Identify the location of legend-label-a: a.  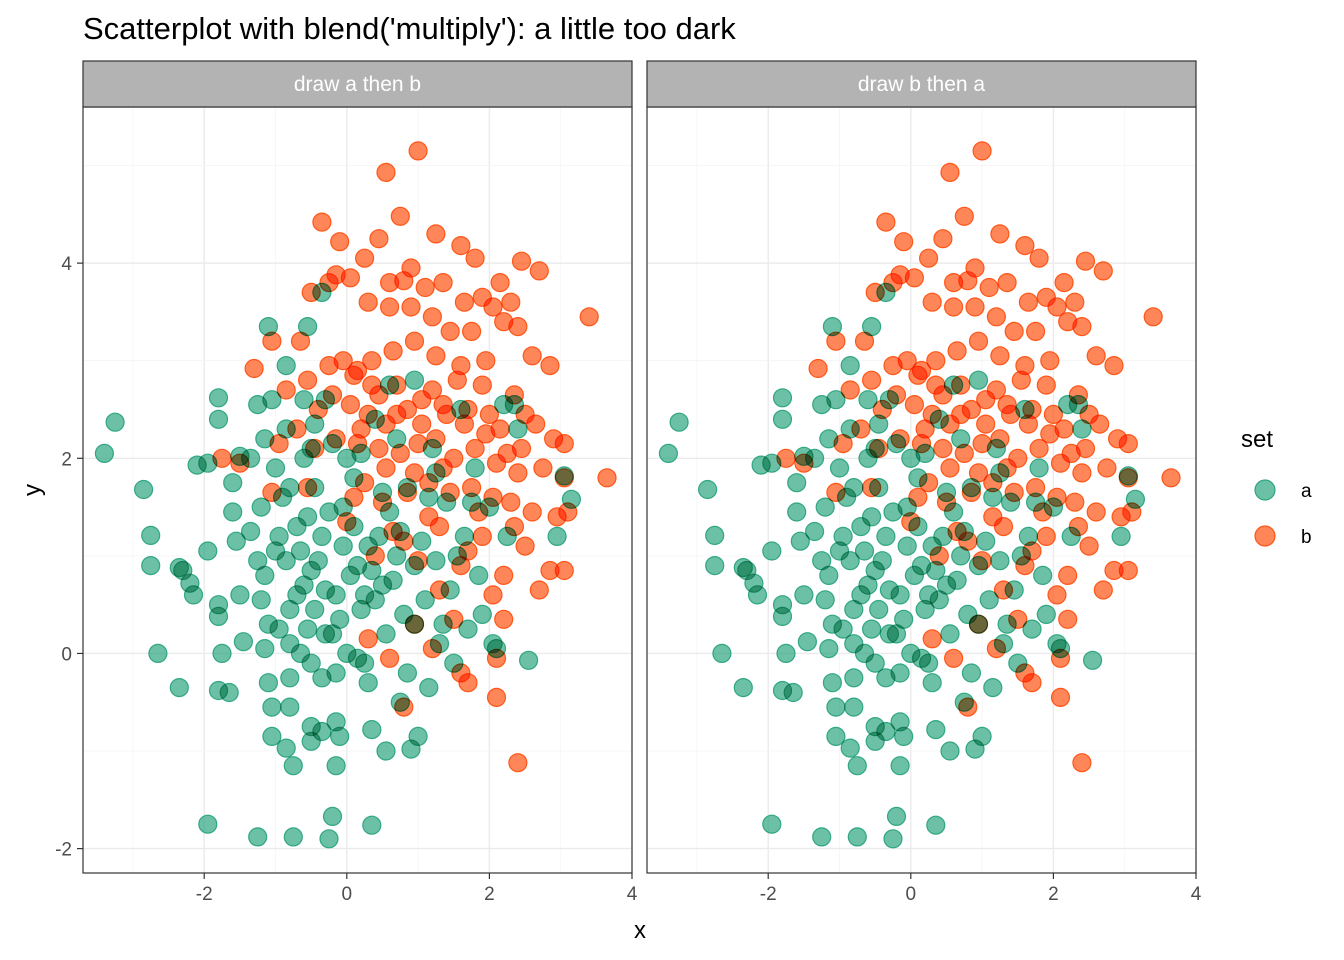
(1306, 491).